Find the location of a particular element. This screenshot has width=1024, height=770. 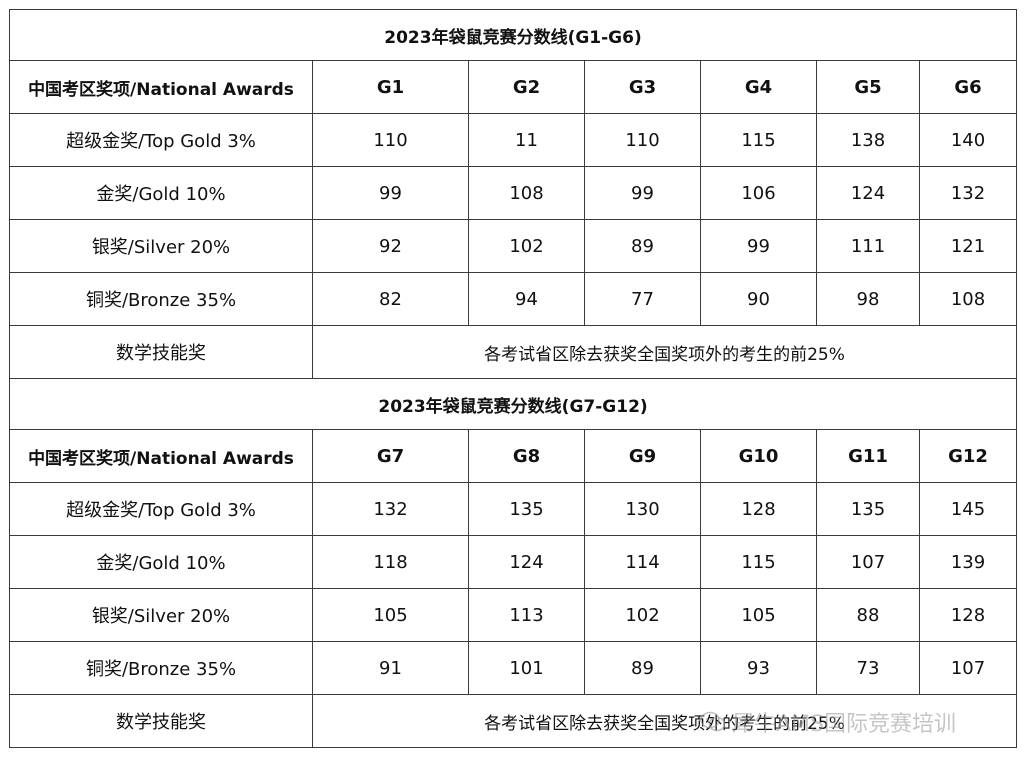

score-cell: 113 is located at coordinates (526, 615).